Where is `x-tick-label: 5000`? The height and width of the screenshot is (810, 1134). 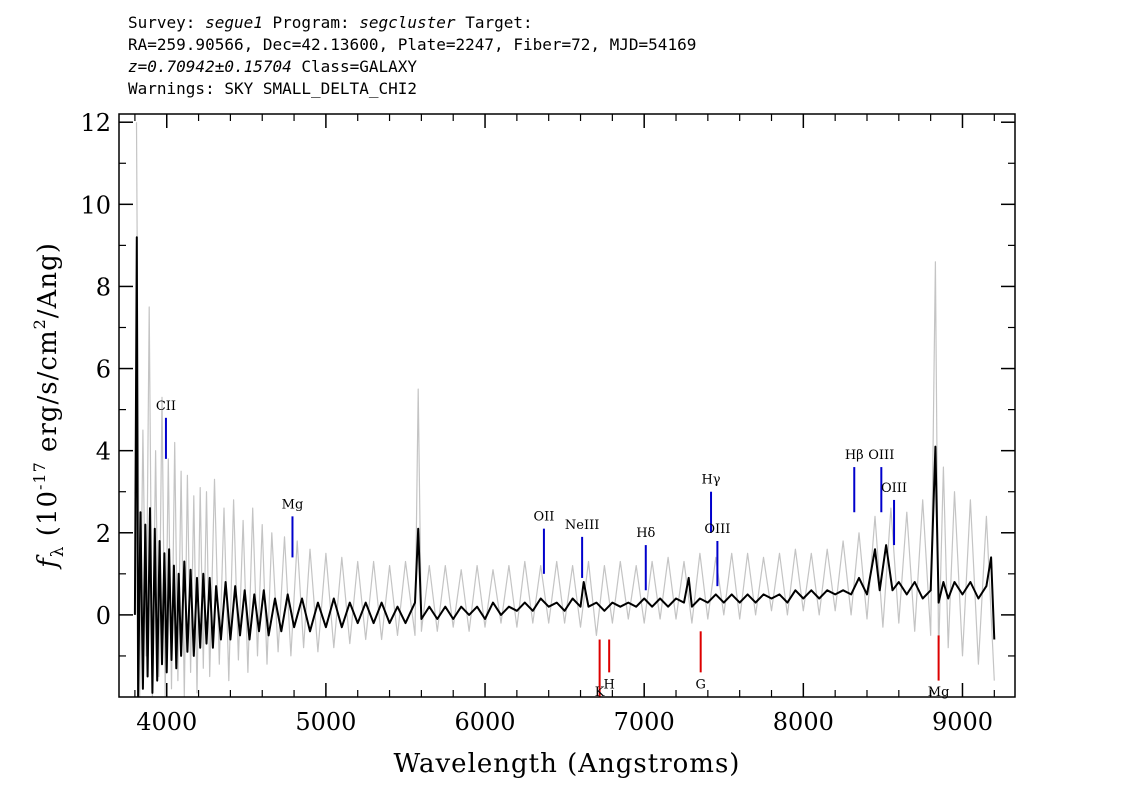 x-tick-label: 5000 is located at coordinates (325, 722).